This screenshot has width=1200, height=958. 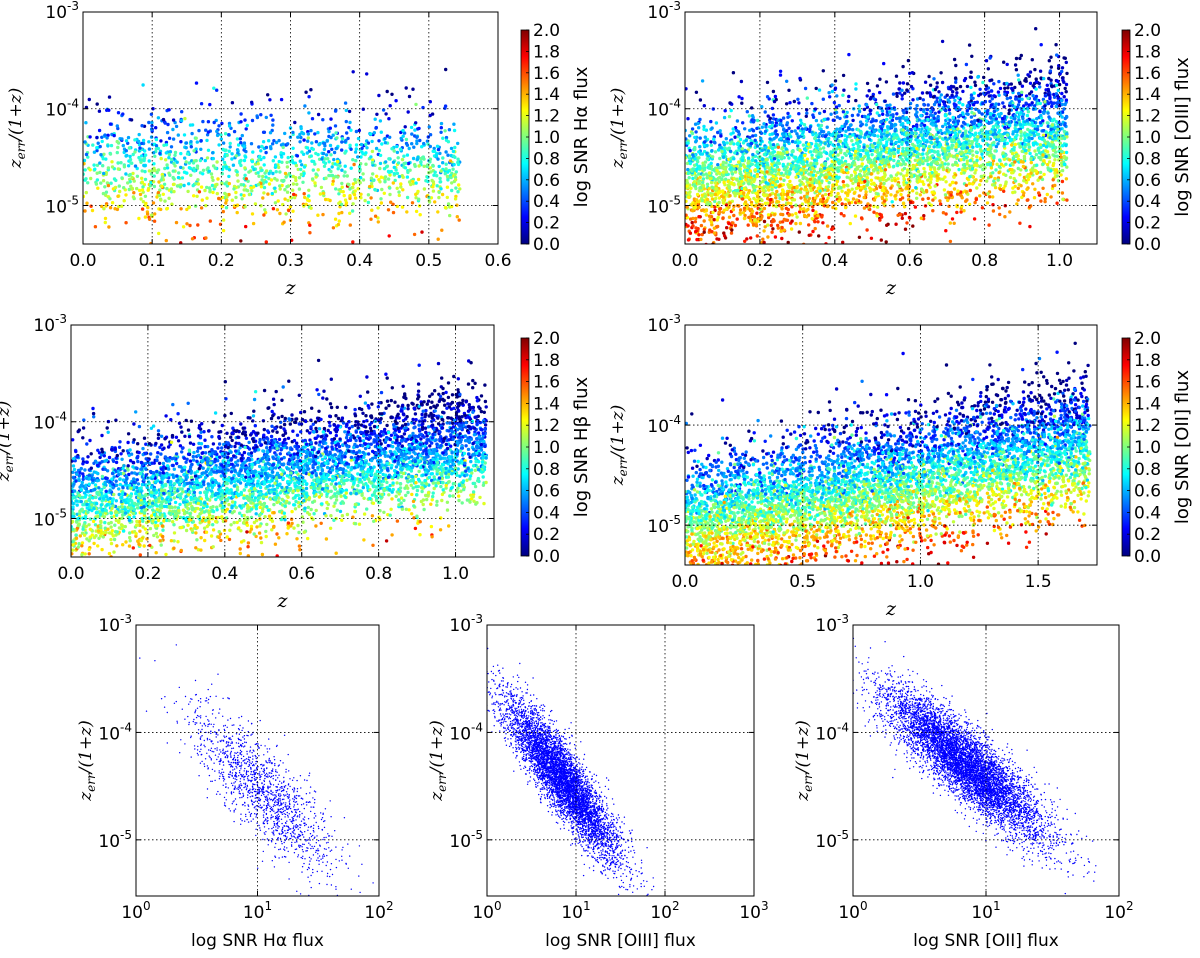 What do you see at coordinates (546, 138) in the screenshot?
I see `colorbar-tick-label: 1.0` at bounding box center [546, 138].